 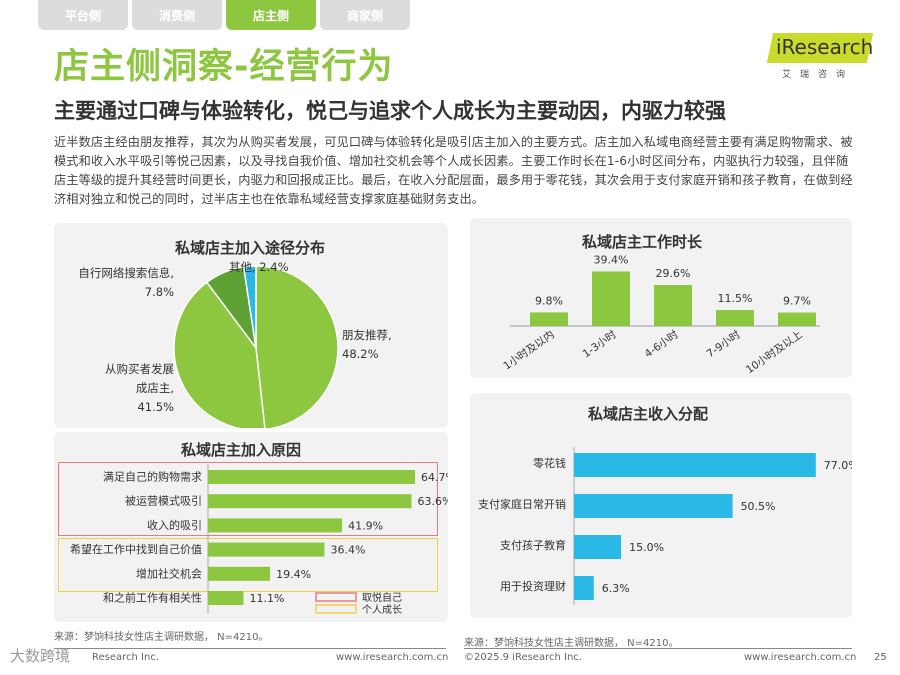 I want to click on tab-shop-owner: 店主侧, so click(x=271, y=15).